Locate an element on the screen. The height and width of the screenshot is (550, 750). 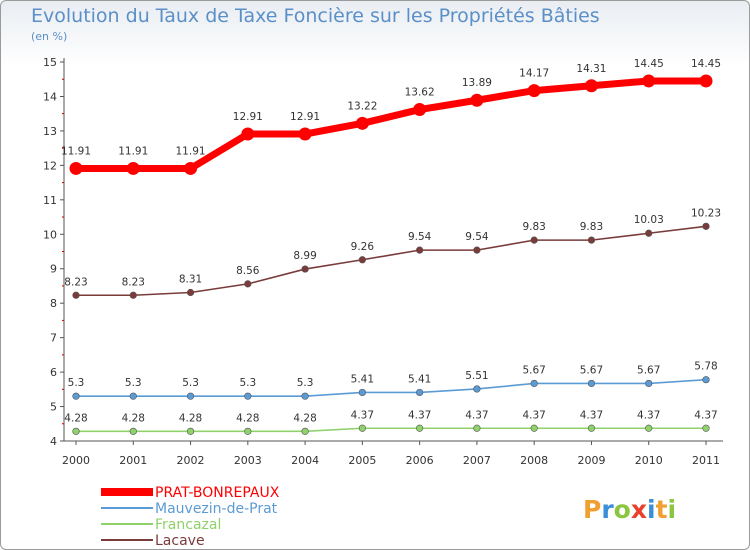
series-francazal is located at coordinates (391, 429).